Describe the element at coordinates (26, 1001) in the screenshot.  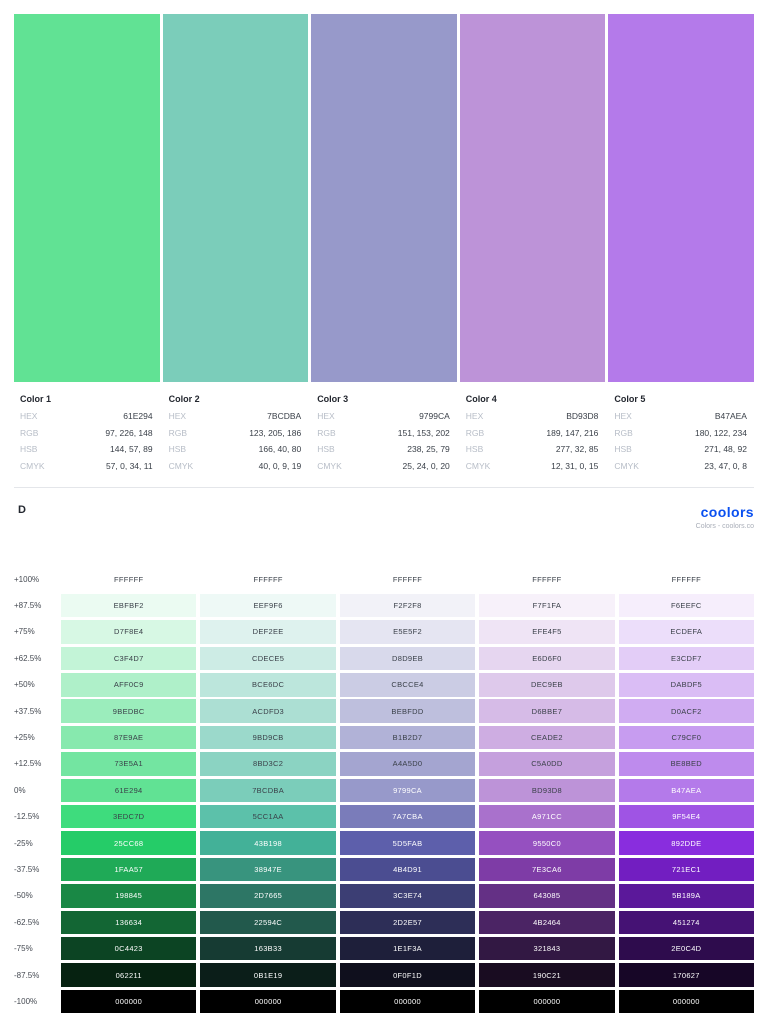
I see `shade-percent-label: -100%` at that location.